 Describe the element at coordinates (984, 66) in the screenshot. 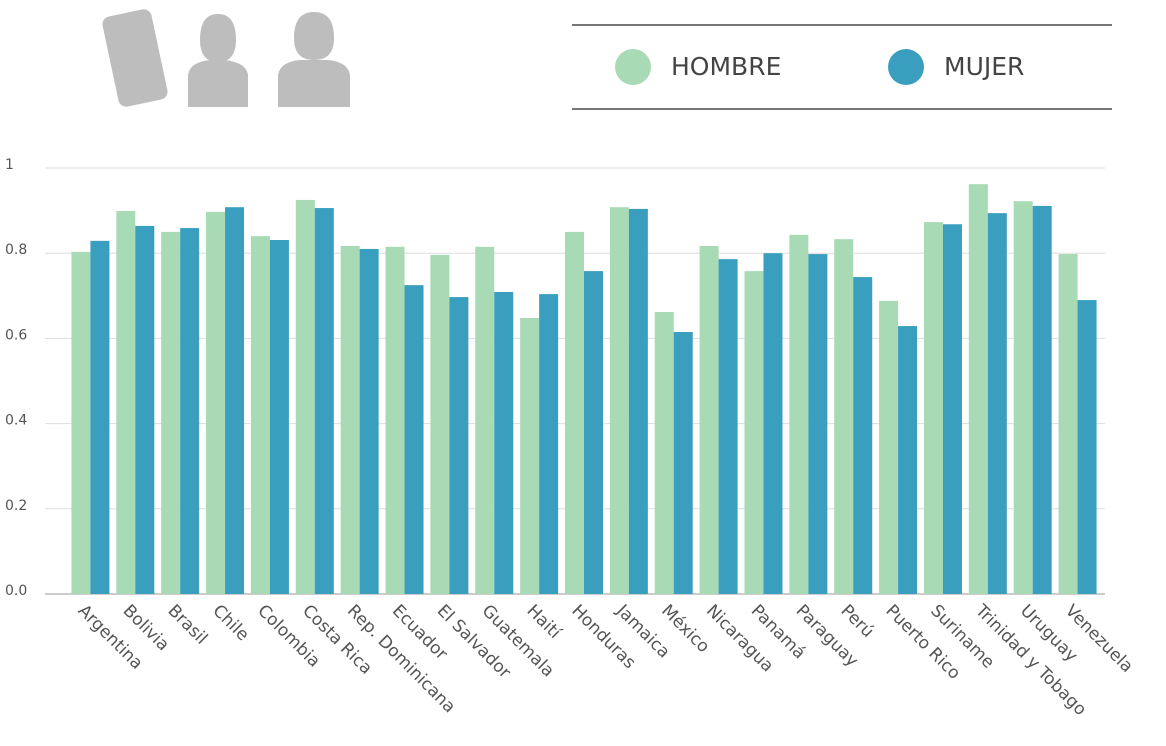

I see `legend-label: MUJER` at that location.